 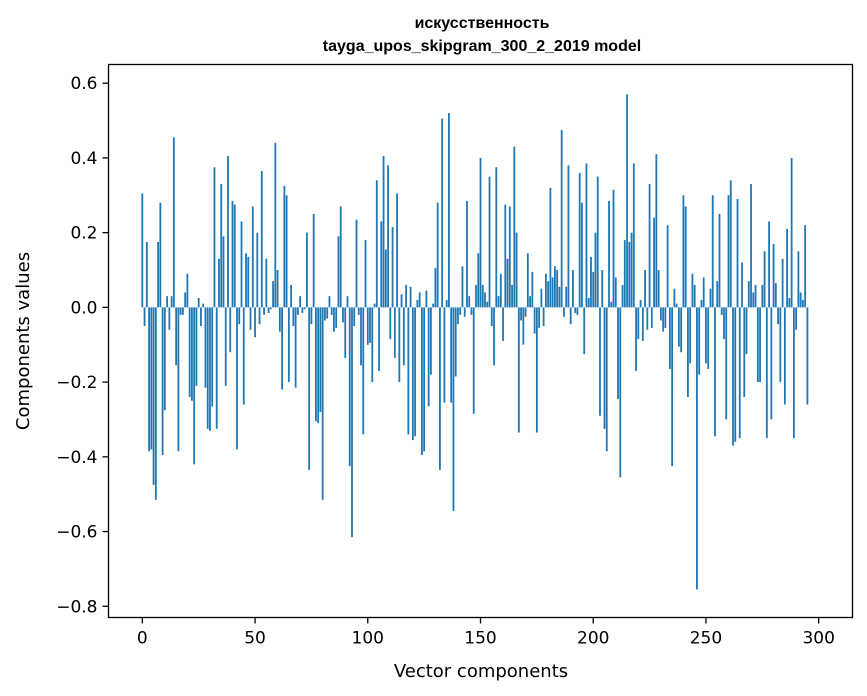 I want to click on y-axis-label: Components values, so click(x=23, y=341).